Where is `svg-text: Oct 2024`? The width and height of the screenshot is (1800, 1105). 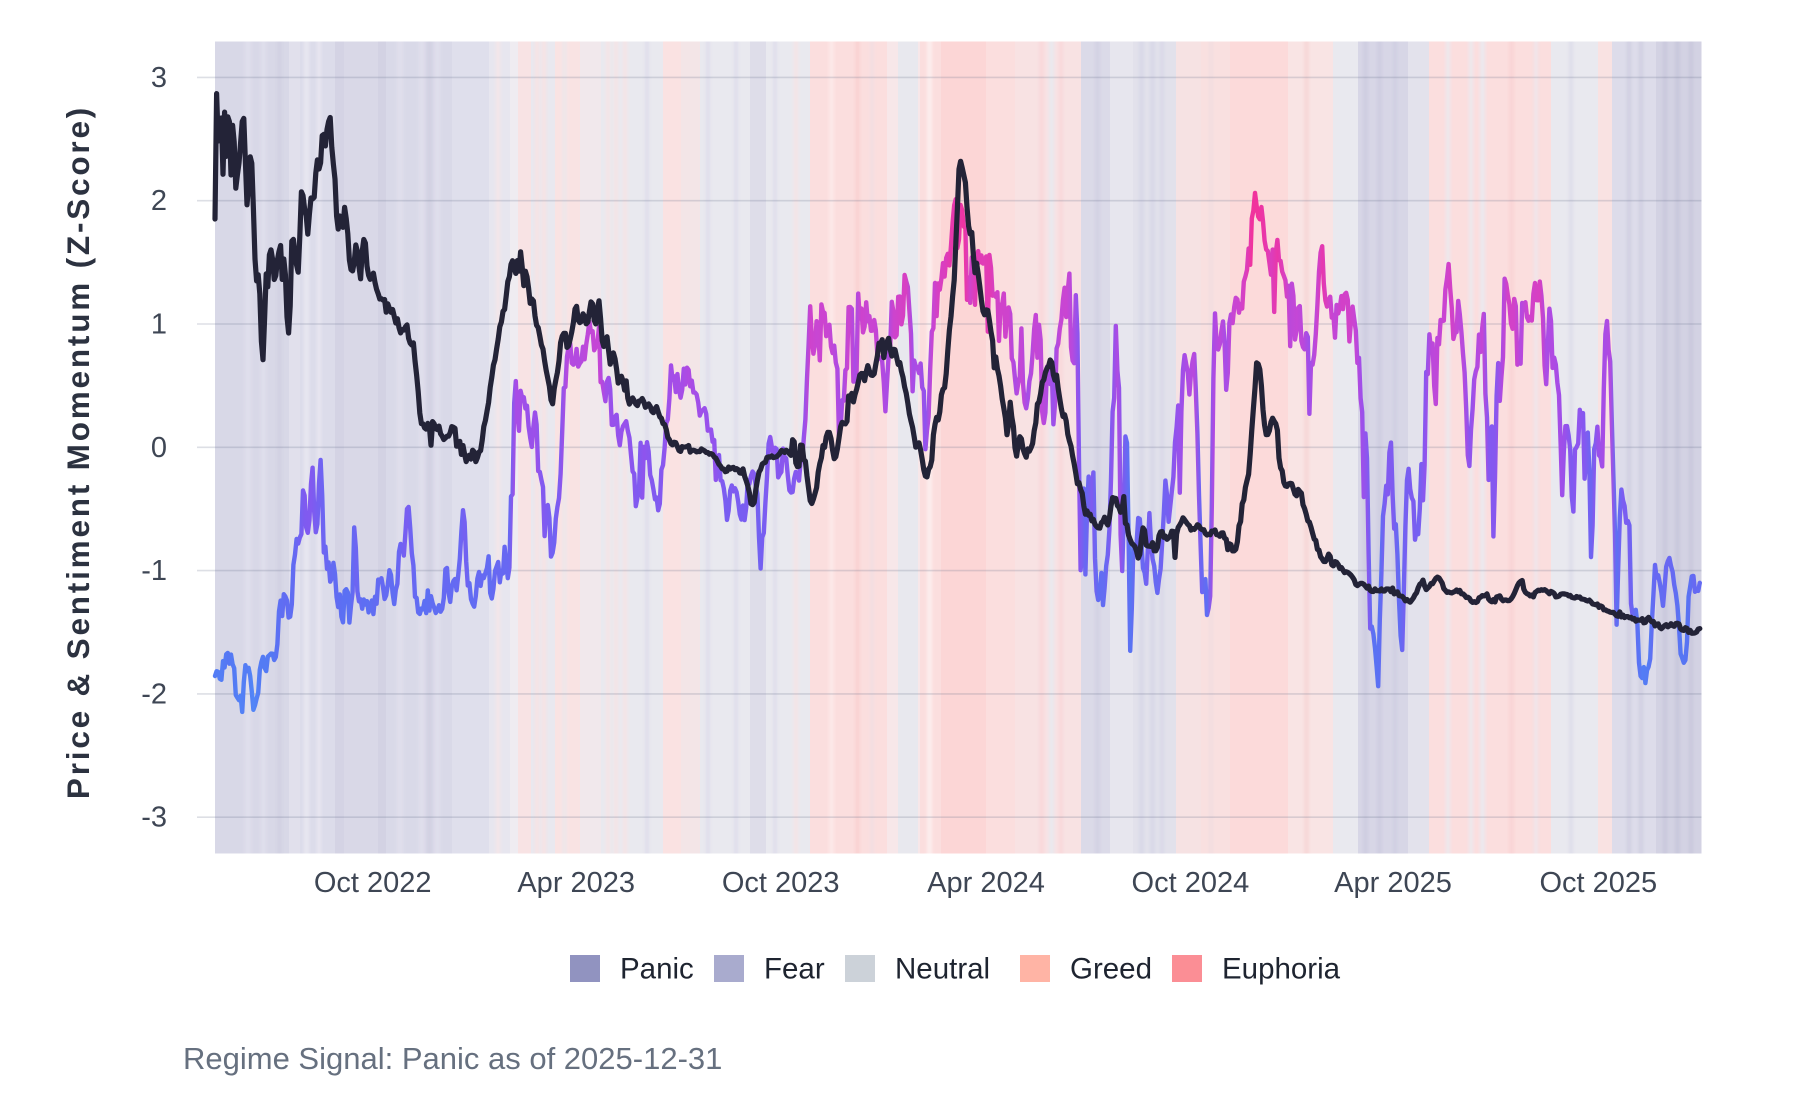 svg-text: Oct 2024 is located at coordinates (1191, 883).